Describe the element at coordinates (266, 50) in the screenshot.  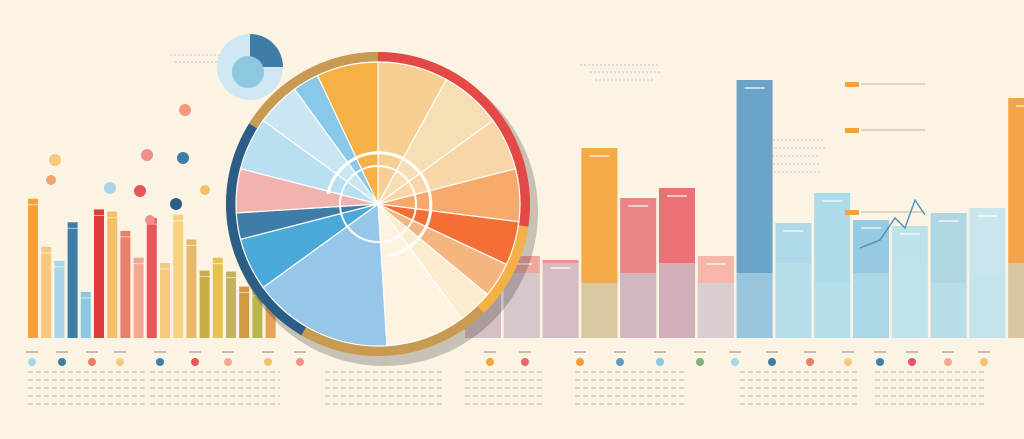
I see `globe-slice` at that location.